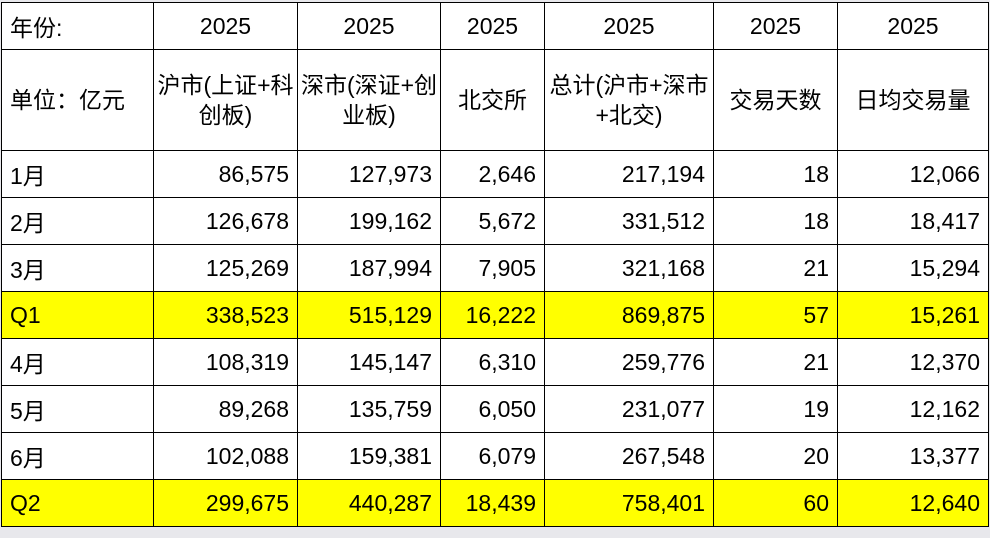 Image resolution: width=990 pixels, height=538 pixels. Describe the element at coordinates (225, 362) in the screenshot. I see `value-cell: 108,319` at that location.